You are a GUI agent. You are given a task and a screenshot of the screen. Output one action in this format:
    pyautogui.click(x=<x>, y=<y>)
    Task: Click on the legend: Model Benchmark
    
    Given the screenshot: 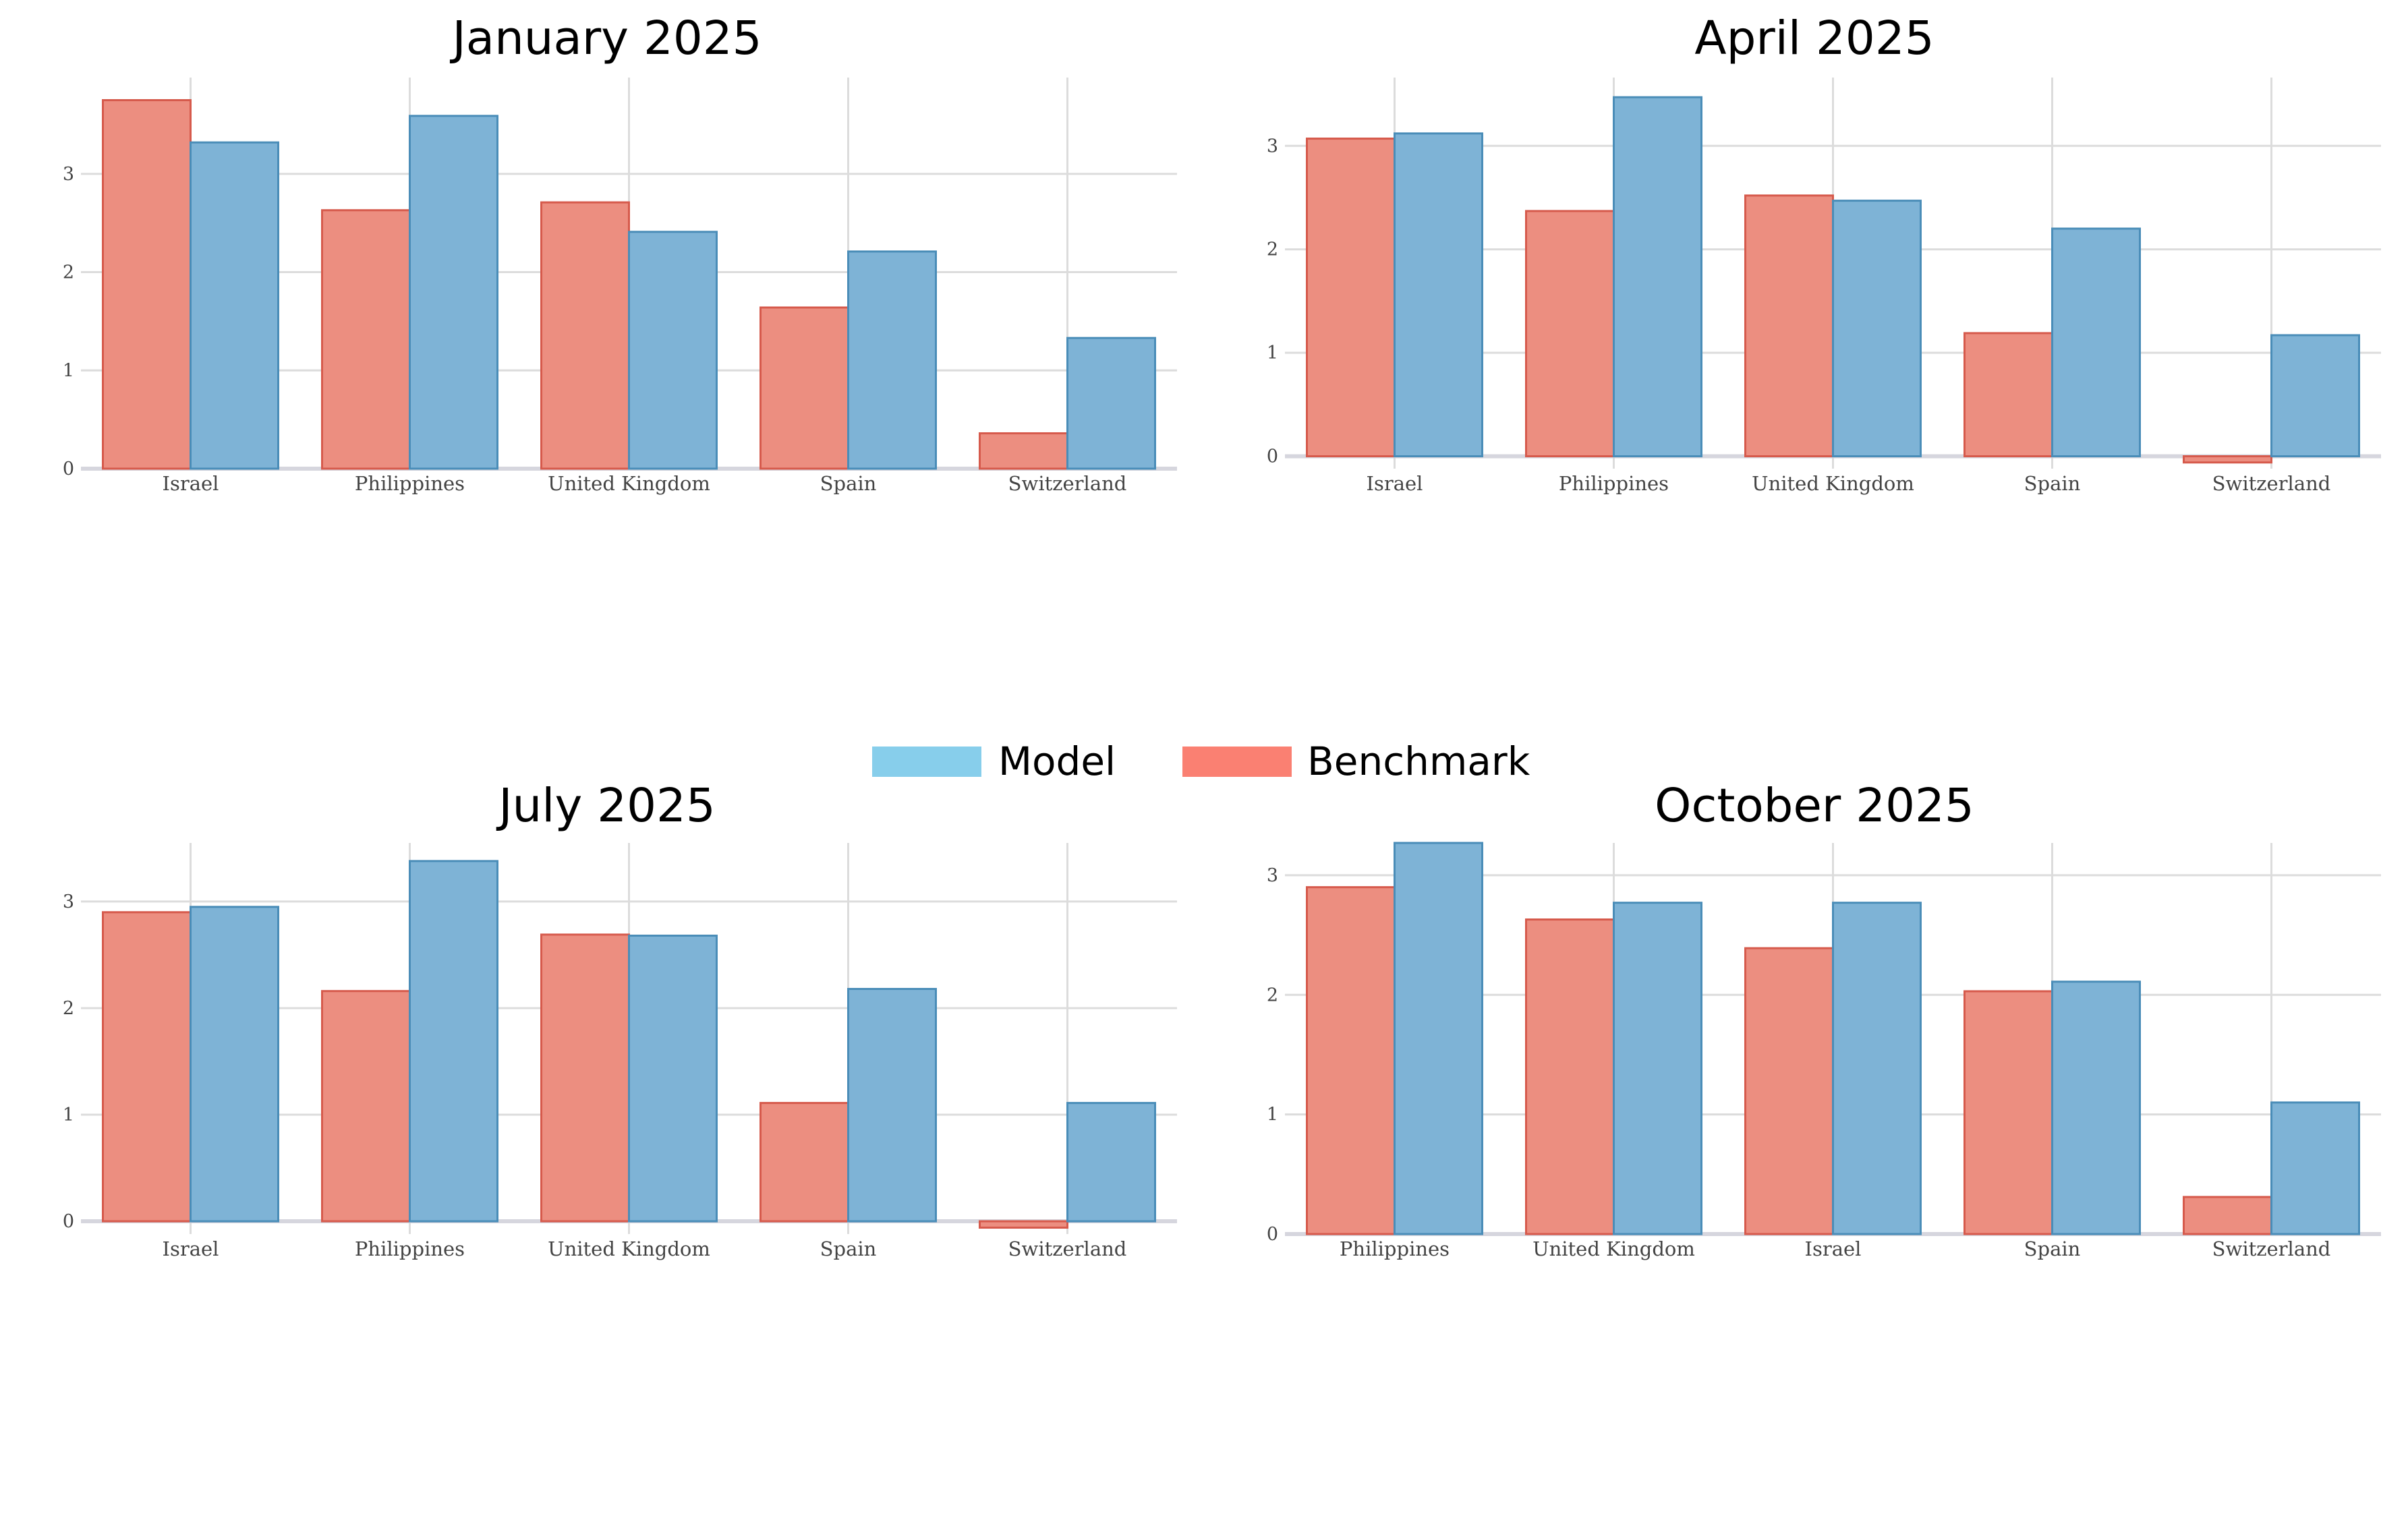 What is the action you would take?
    pyautogui.click(x=1201, y=761)
    